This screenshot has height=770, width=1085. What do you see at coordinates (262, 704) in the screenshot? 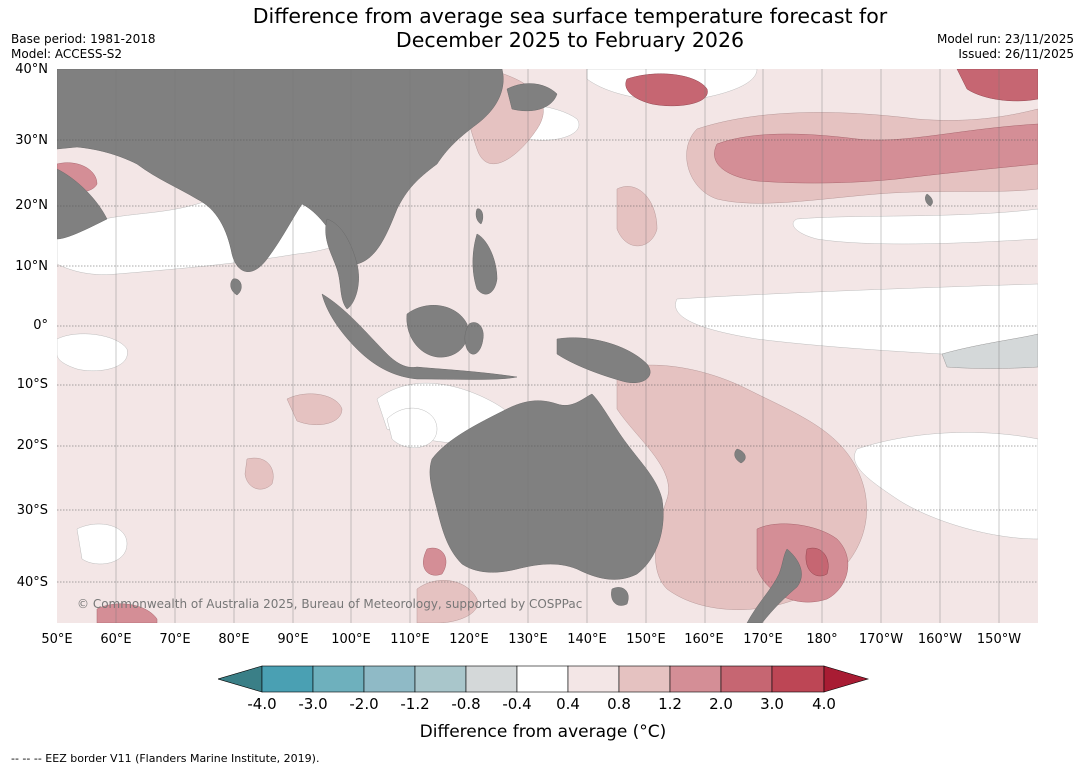
I see `colorbar-label: -4.0` at bounding box center [262, 704].